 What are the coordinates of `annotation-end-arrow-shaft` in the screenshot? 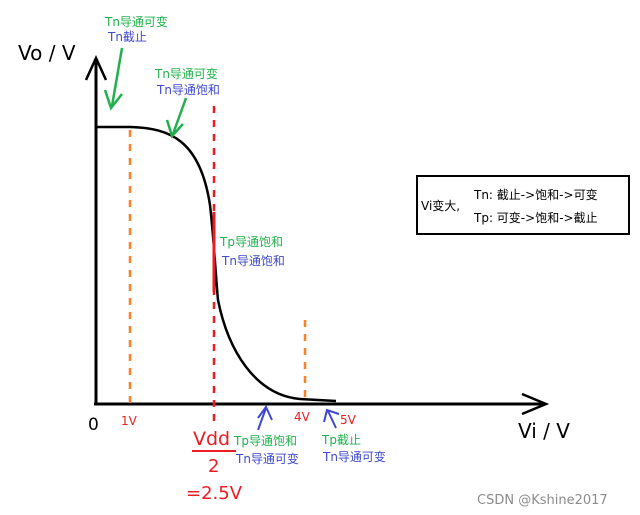 It's located at (332, 419).